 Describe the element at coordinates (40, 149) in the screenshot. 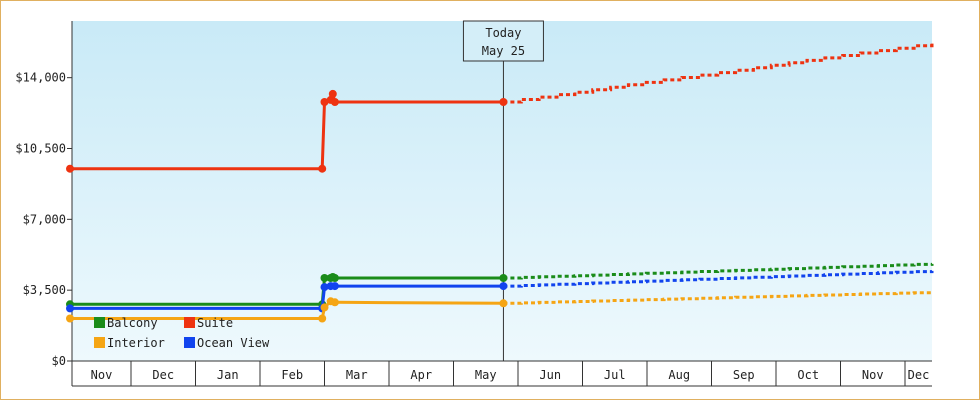

I see `y-tick-label: $10,500` at that location.